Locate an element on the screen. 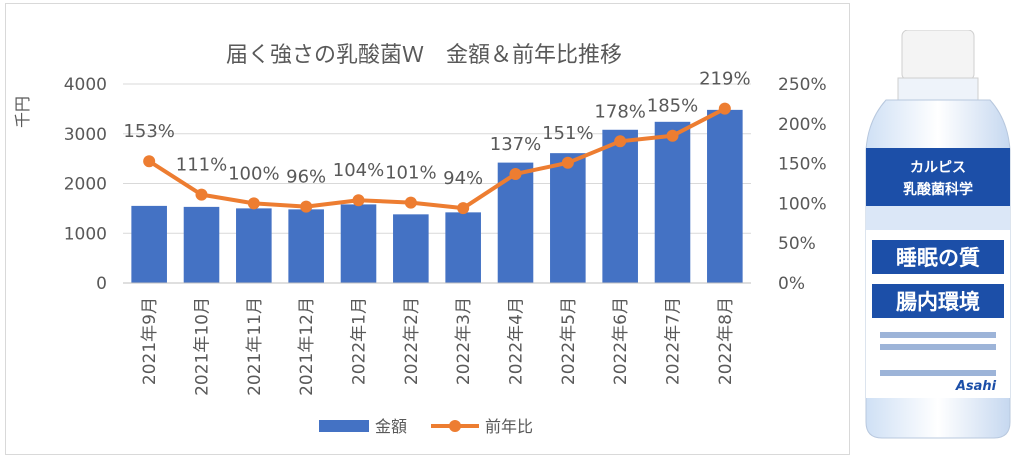  y-right-tick-label: 250% is located at coordinates (802, 85).